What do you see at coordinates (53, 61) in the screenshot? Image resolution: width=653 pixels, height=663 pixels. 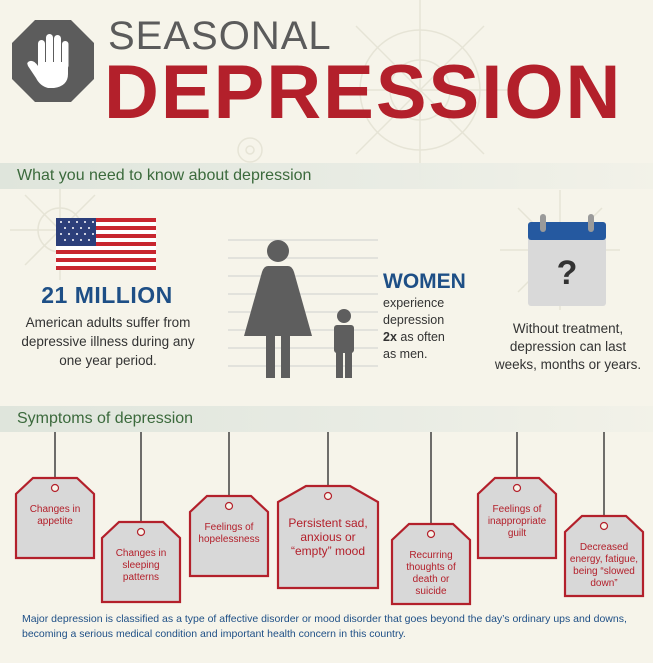 I see `stop-hand-icon` at bounding box center [53, 61].